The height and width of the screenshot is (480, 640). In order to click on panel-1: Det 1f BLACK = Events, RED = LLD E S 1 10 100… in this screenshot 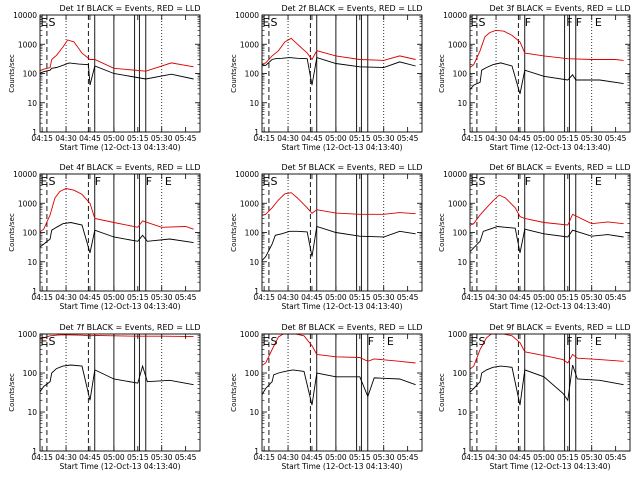, I will do `click(104, 78)`.